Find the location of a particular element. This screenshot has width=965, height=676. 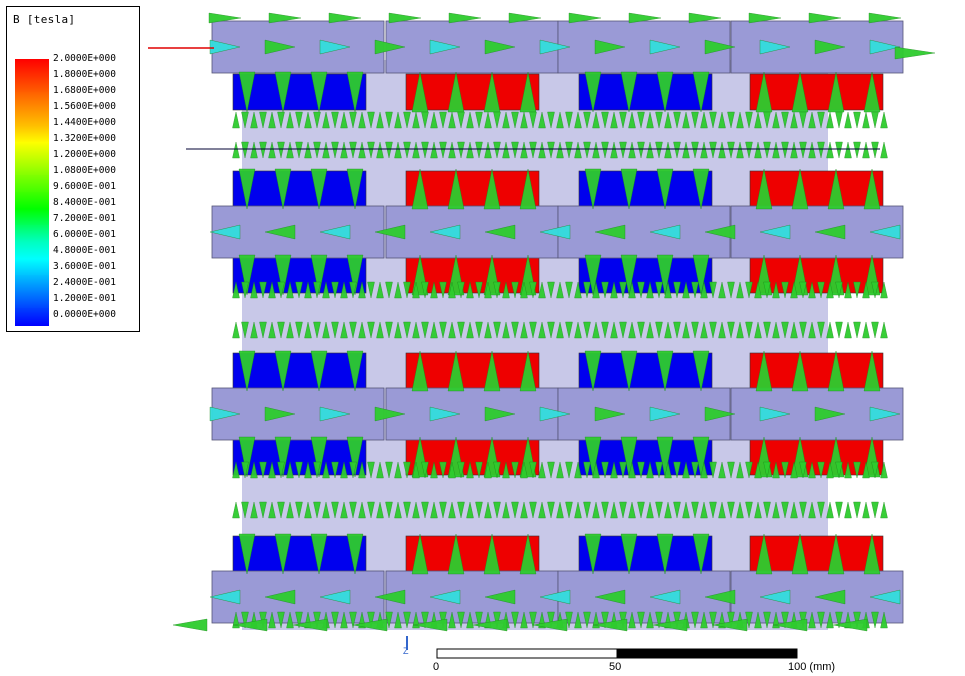

legend-color-segment is located at coordinates (32, 101).